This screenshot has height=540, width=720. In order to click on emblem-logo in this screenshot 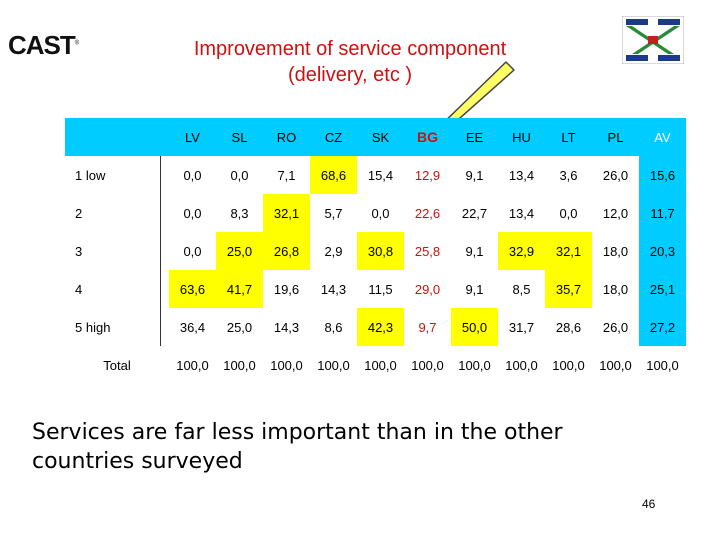, I will do `click(653, 40)`.